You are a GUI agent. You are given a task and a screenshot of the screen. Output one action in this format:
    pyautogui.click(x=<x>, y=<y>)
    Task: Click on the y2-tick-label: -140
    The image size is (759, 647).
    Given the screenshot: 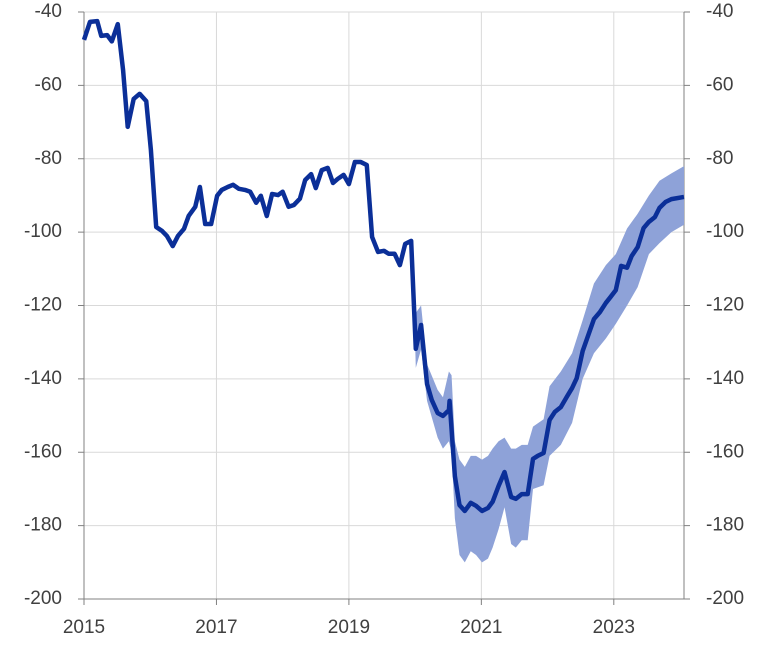 What is the action you would take?
    pyautogui.click(x=725, y=378)
    